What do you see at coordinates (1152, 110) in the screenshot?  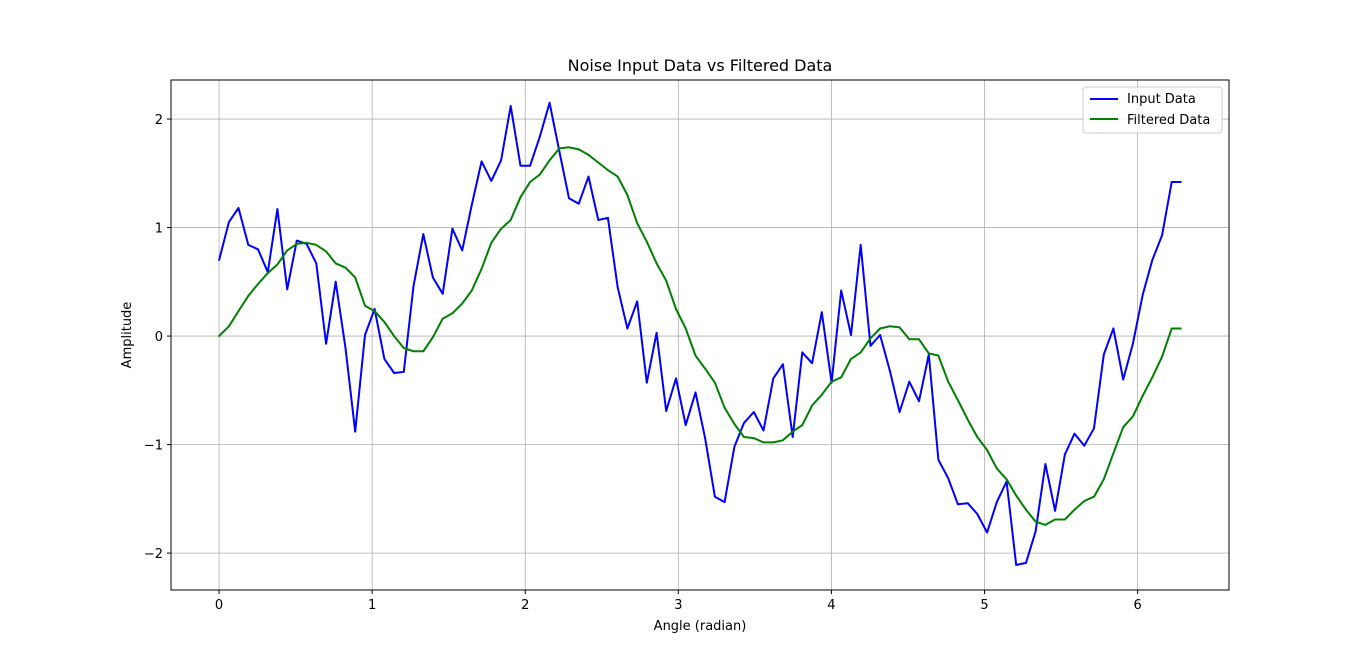 I see `legend: Input Data Filtered Data` at bounding box center [1152, 110].